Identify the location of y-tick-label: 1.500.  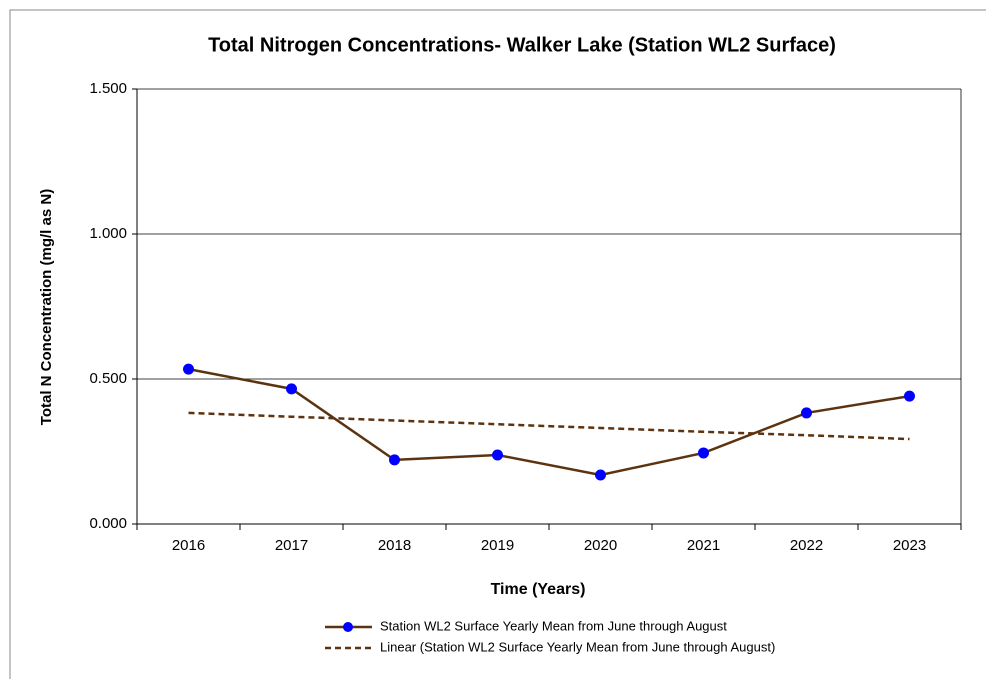
(108, 88).